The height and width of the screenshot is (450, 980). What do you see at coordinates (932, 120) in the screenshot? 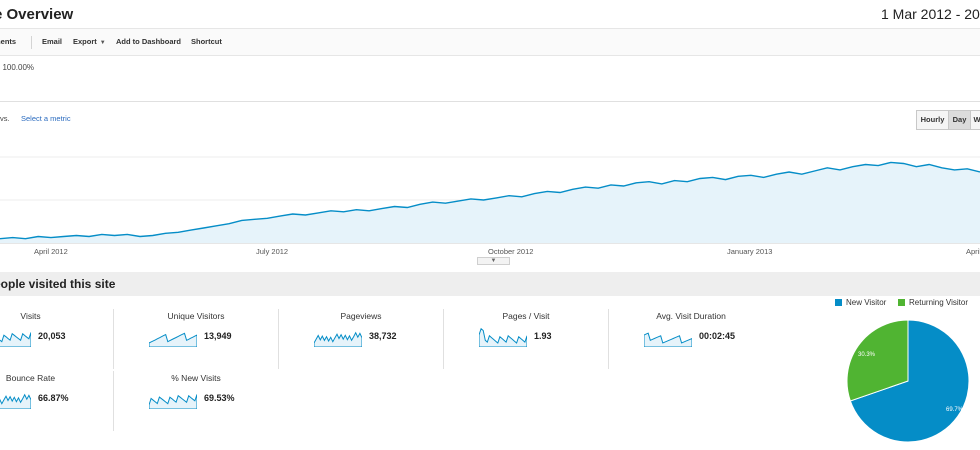
I see `hourly-button: Hourly` at bounding box center [932, 120].